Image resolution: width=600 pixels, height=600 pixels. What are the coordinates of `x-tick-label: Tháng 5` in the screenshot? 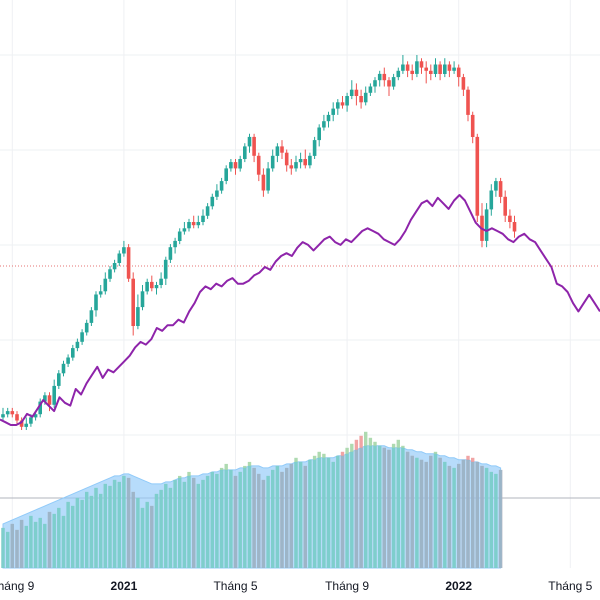 It's located at (570, 586).